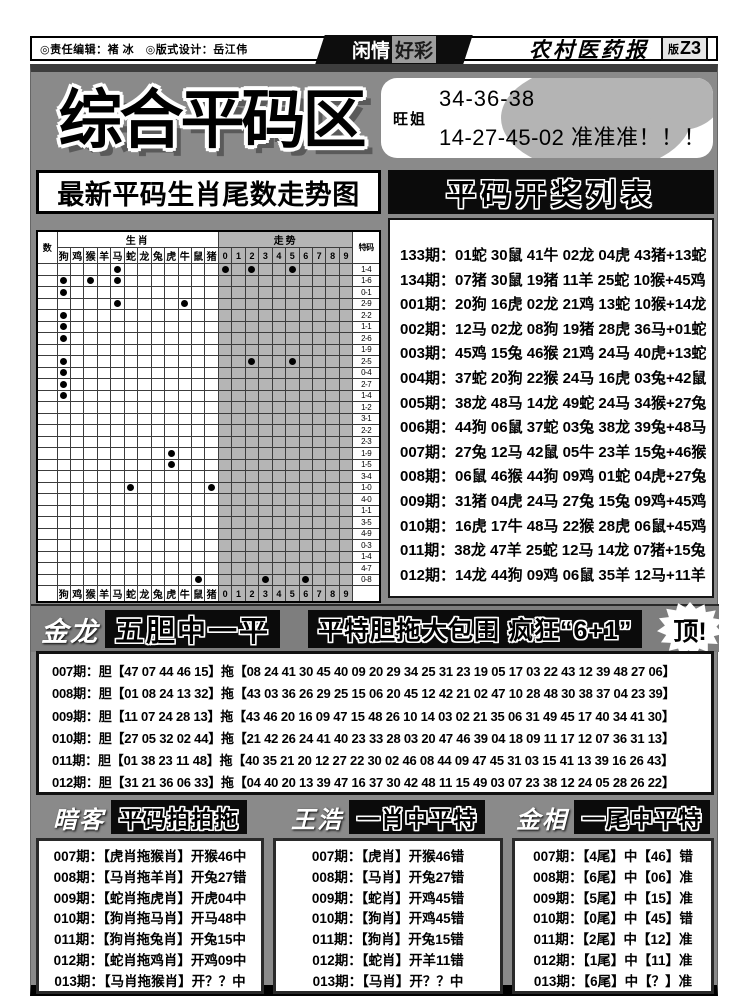  What do you see at coordinates (475, 631) in the screenshot?
I see `banner-box-2-text: 平特胆拖大包围 疯狂“6+1”` at bounding box center [475, 631].